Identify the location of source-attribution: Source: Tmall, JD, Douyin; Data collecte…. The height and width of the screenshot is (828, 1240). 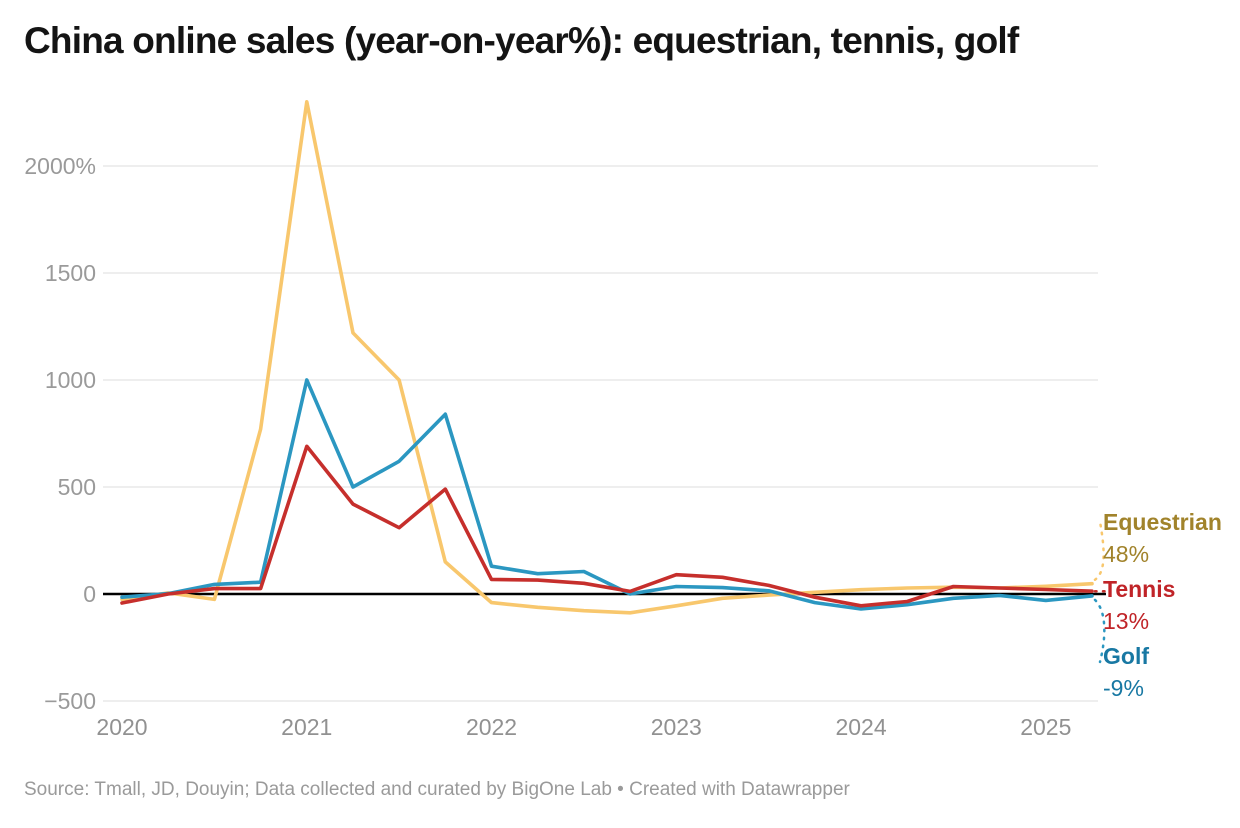
(437, 789).